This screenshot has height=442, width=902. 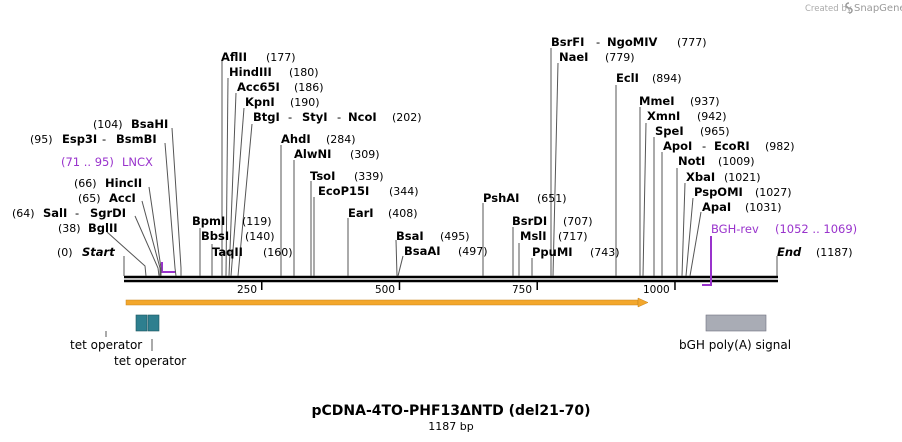 I want to click on site-spei: SpeI (965), so click(x=692, y=131).